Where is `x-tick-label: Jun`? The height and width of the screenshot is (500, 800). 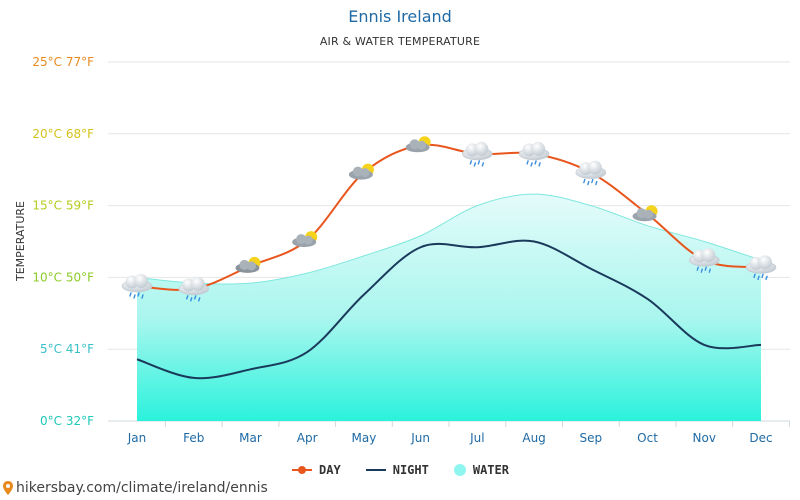 x-tick-label: Jun is located at coordinates (420, 438).